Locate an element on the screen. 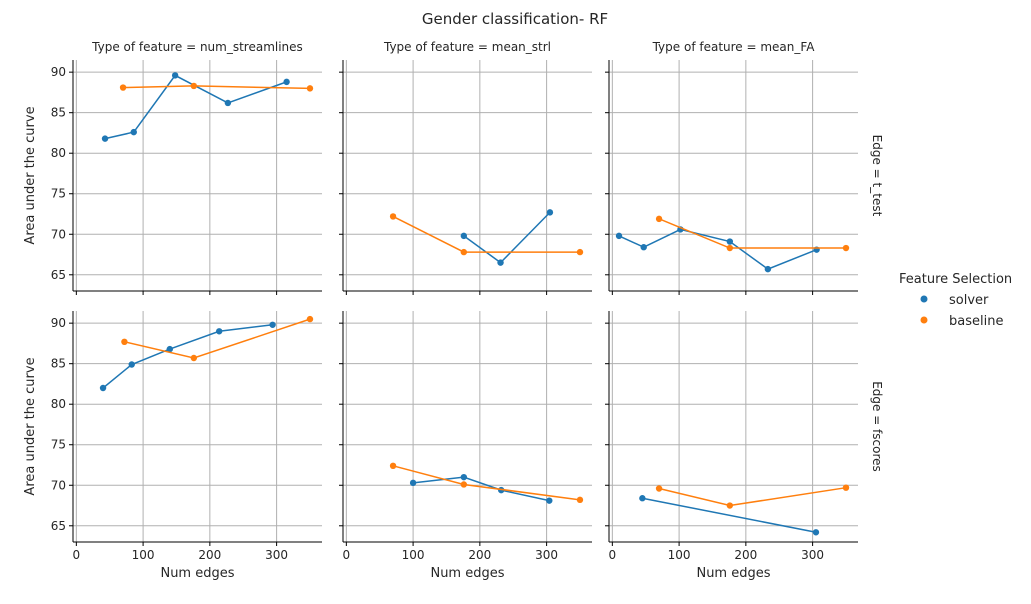 The image size is (1031, 604). panel-title: Type of feature = num_streamlines is located at coordinates (197, 47).